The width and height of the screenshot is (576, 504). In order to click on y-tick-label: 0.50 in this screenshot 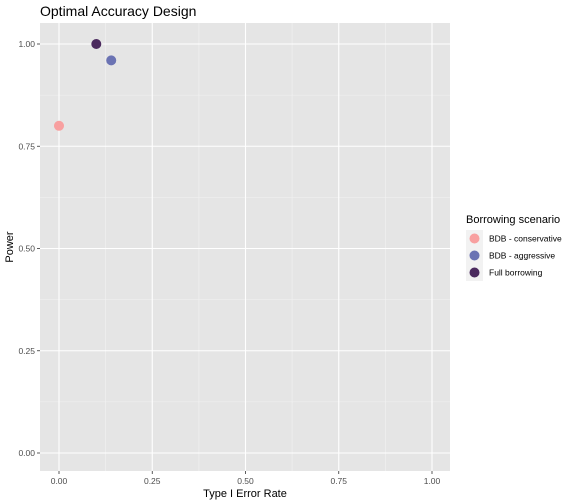, I will do `click(26, 249)`.